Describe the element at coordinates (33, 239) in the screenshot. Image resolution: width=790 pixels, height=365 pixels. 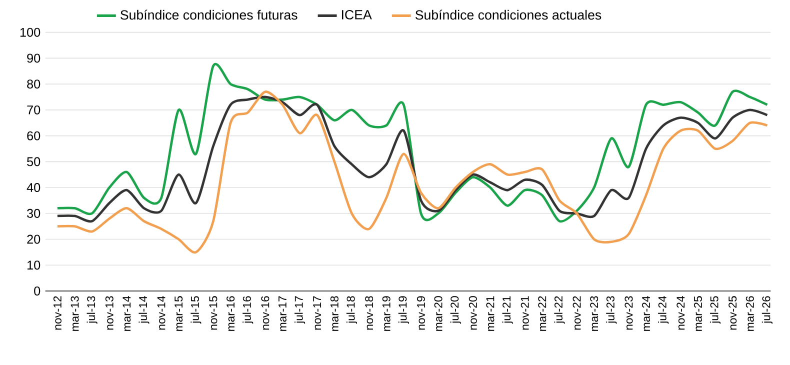
I see `y-tick-label: 20` at that location.